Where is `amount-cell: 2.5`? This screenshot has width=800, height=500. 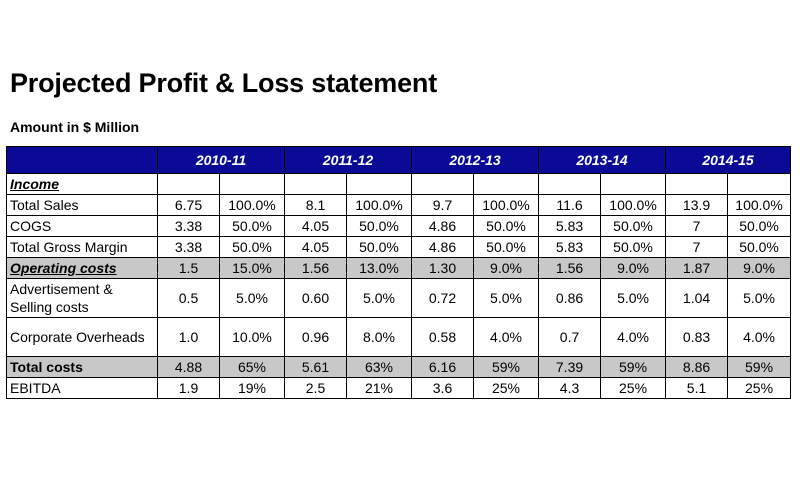
amount-cell: 2.5 is located at coordinates (315, 388).